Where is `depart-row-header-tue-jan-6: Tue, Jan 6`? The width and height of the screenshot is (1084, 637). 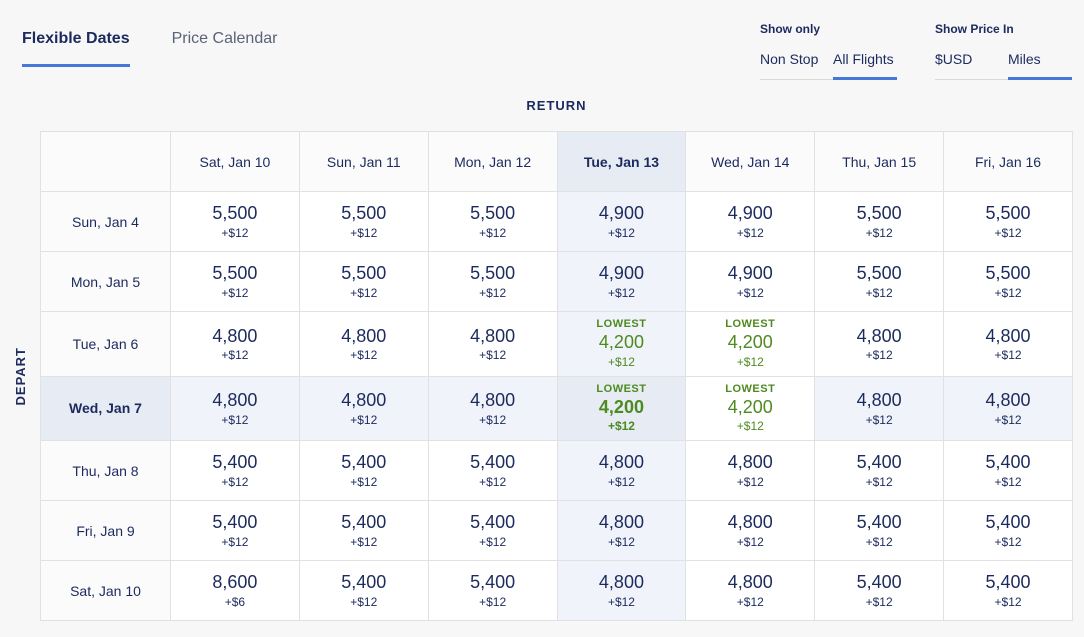 depart-row-header-tue-jan-6: Tue, Jan 6 is located at coordinates (105, 344).